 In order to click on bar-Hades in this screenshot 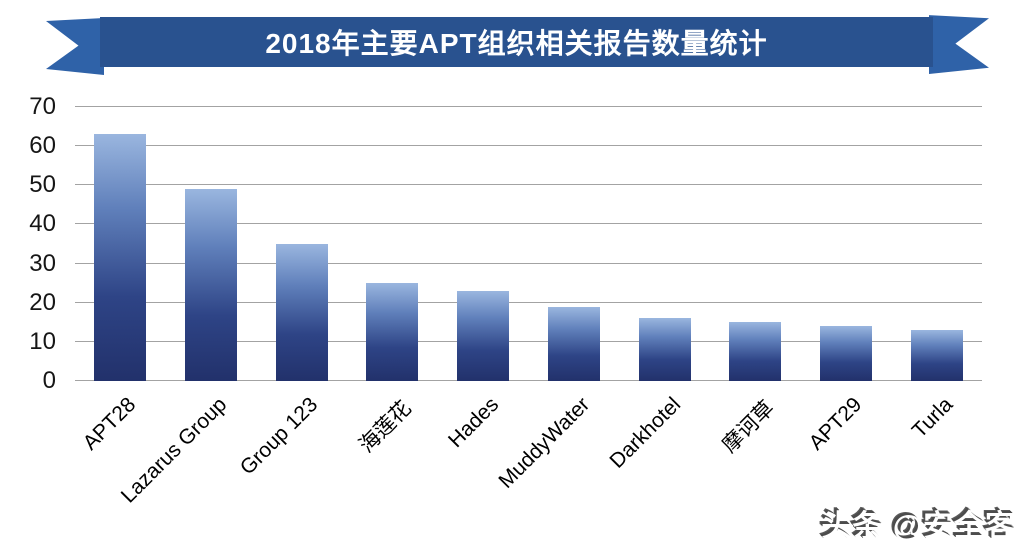, I will do `click(483, 335)`.